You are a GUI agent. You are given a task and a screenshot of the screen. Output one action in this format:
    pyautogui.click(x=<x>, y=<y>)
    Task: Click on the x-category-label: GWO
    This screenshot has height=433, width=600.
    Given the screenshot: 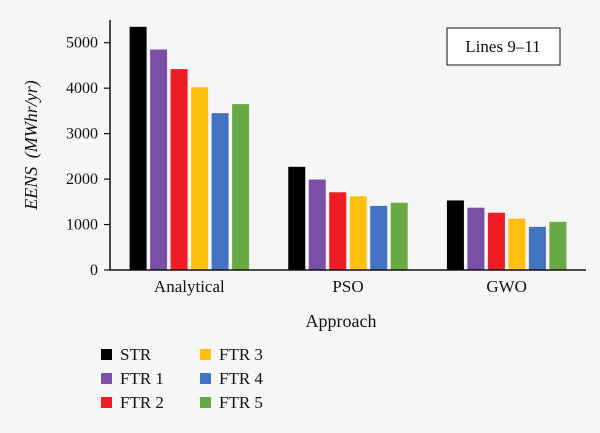 What is the action you would take?
    pyautogui.click(x=506, y=286)
    